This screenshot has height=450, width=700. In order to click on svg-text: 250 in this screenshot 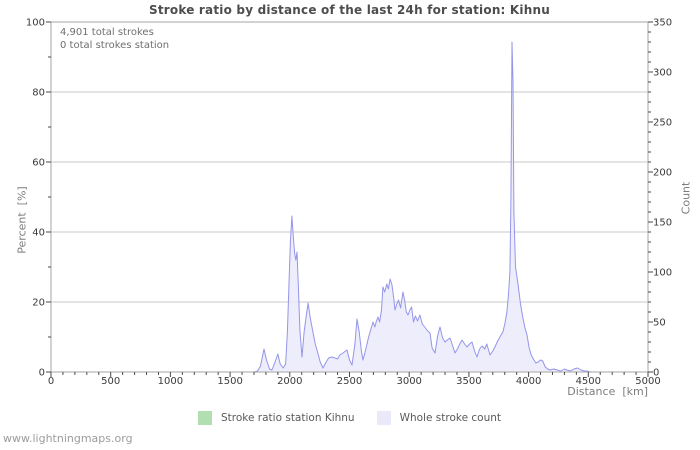, I will do `click(662, 123)`.